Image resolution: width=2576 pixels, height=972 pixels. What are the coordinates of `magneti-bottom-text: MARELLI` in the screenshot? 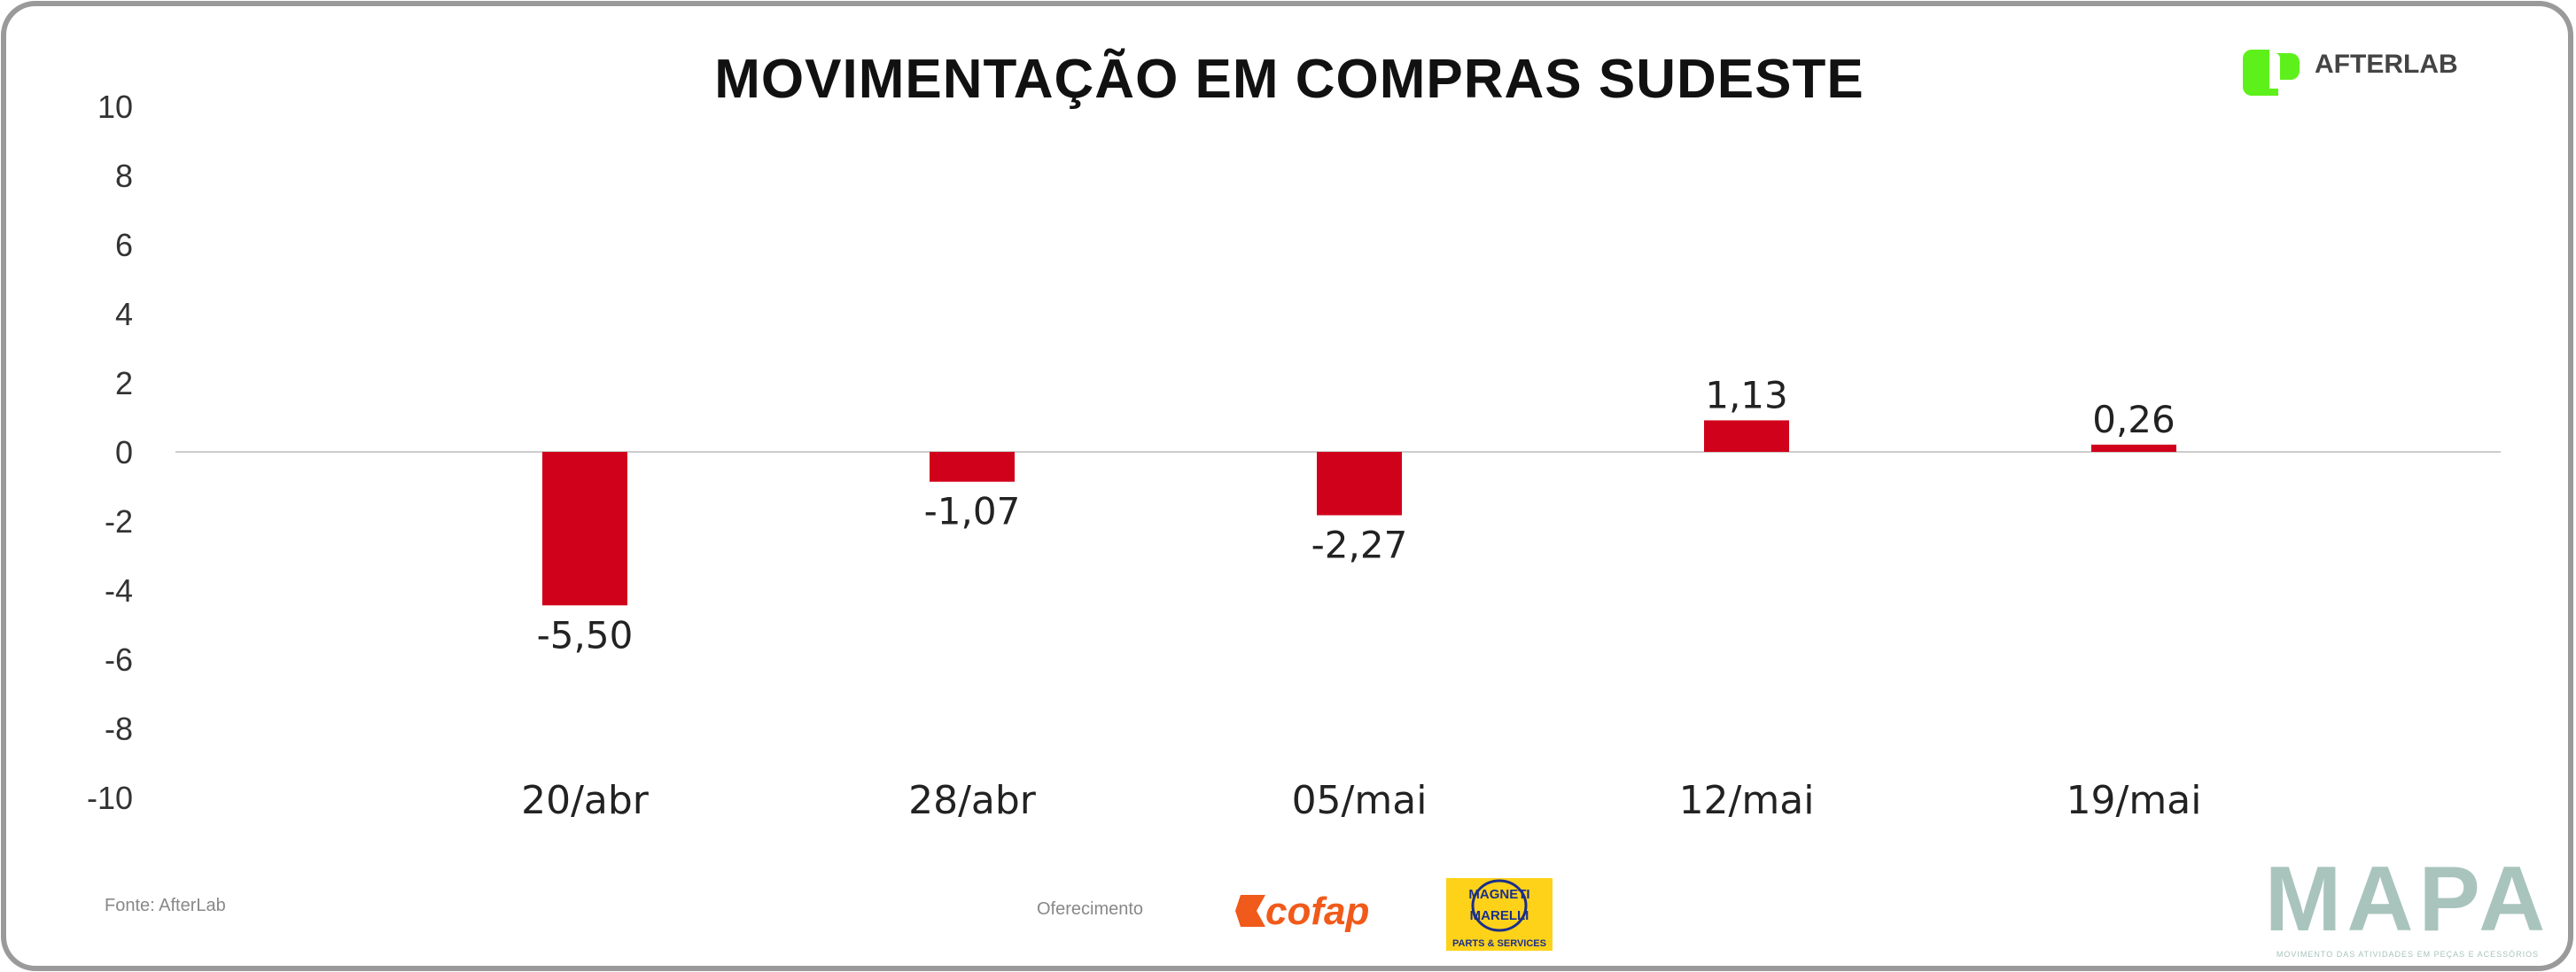 It's located at (1500, 915).